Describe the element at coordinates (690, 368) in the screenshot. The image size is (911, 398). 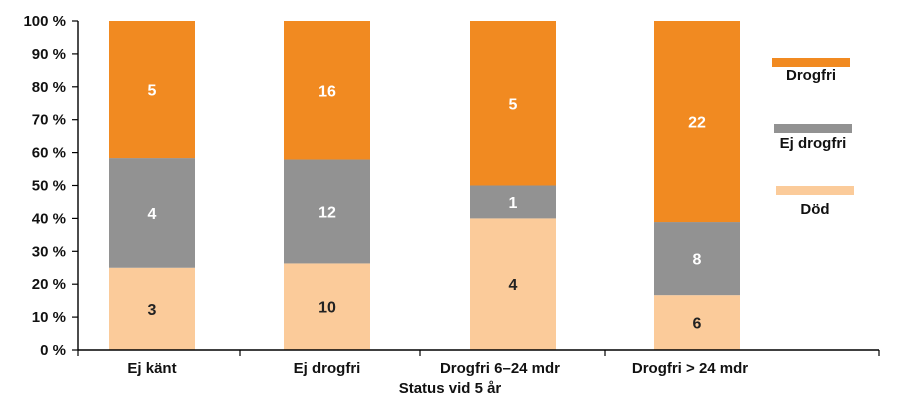
I see `x-tick-label: Drogfri > 24 mdr` at that location.